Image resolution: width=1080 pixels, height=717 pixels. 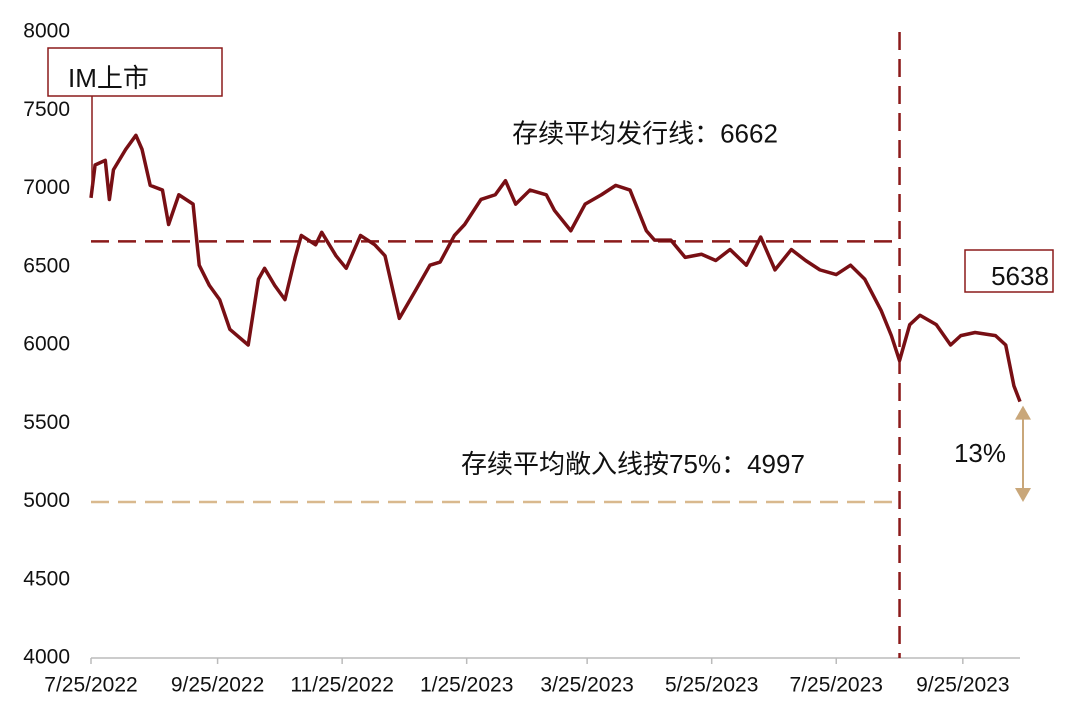 I want to click on end-label-box, so click(x=1009, y=271).